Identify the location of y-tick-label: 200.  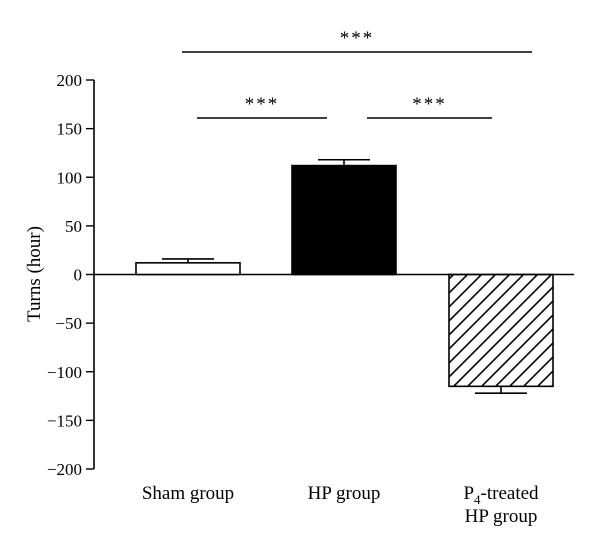
(70, 80).